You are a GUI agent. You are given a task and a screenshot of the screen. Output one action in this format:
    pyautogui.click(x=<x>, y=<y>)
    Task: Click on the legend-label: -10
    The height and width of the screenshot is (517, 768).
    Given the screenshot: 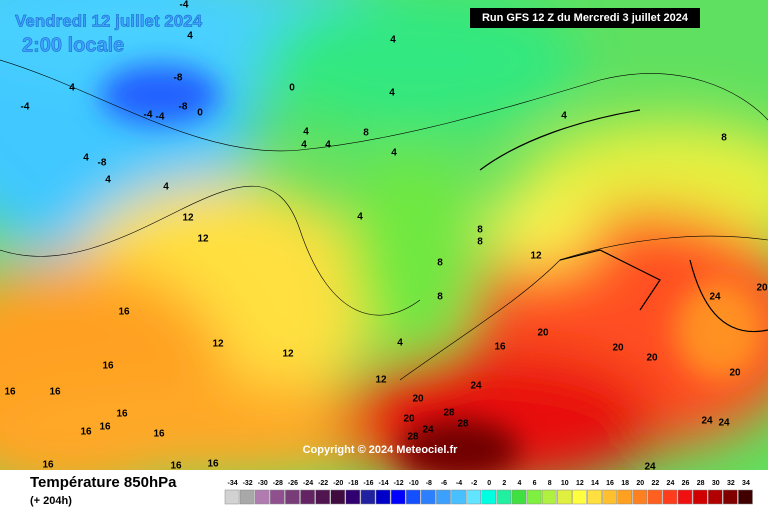 What is the action you would take?
    pyautogui.click(x=414, y=483)
    